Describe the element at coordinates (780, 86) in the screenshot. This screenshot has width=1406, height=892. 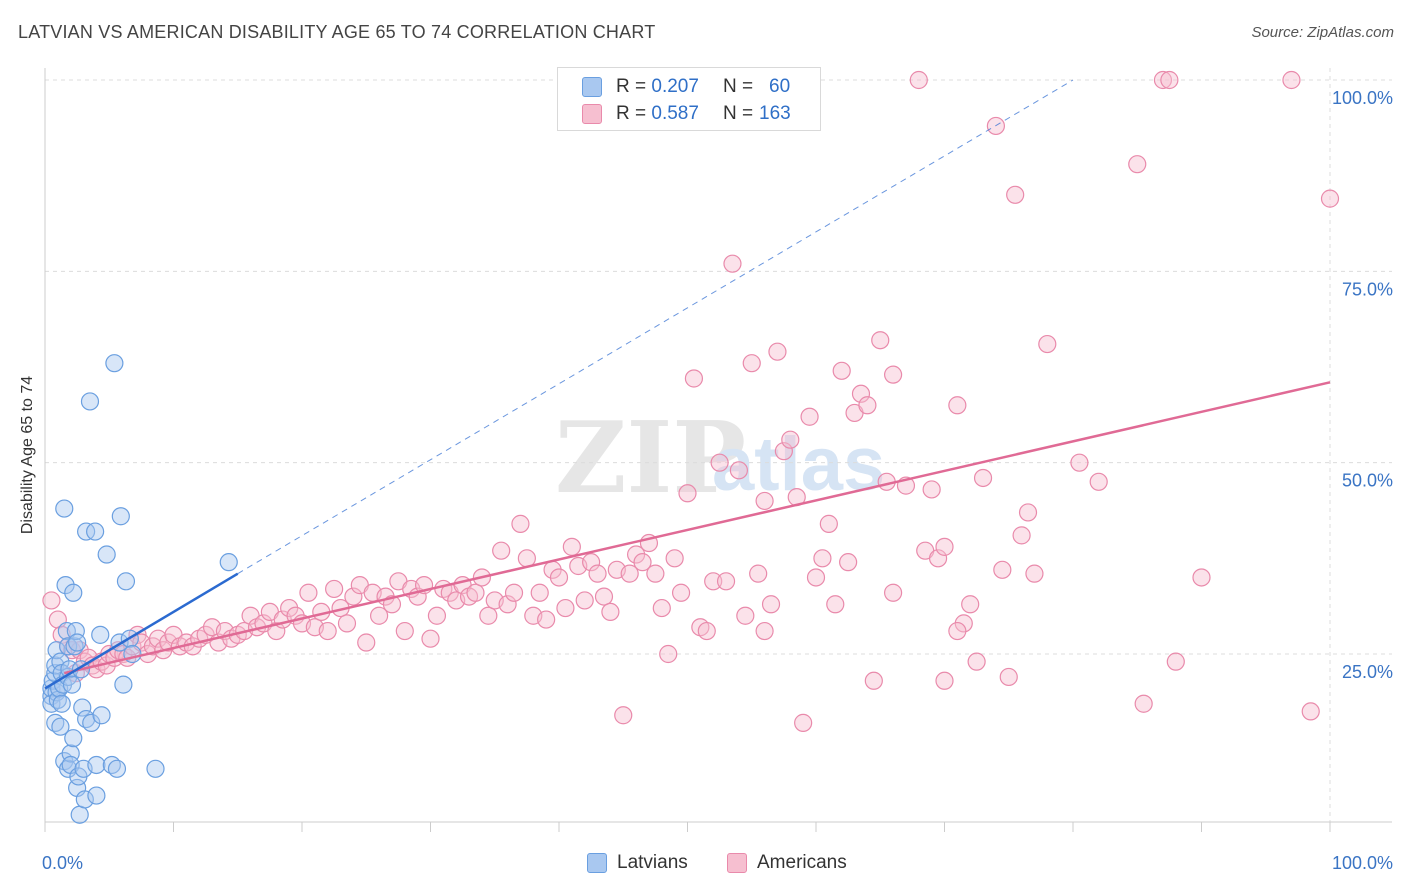
I see `latvians-n-value: 60` at that location.